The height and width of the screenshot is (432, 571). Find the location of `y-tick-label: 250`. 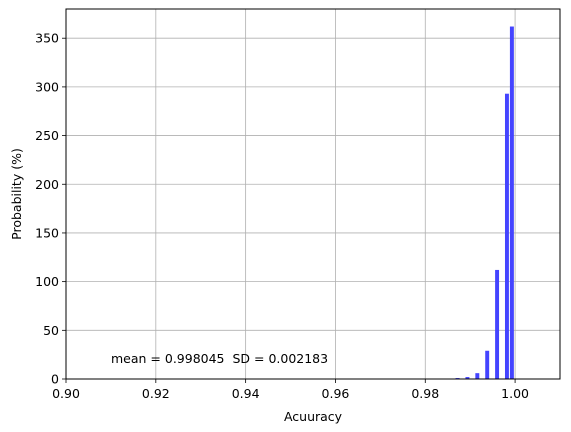

y-tick-label: 250 is located at coordinates (47, 135).